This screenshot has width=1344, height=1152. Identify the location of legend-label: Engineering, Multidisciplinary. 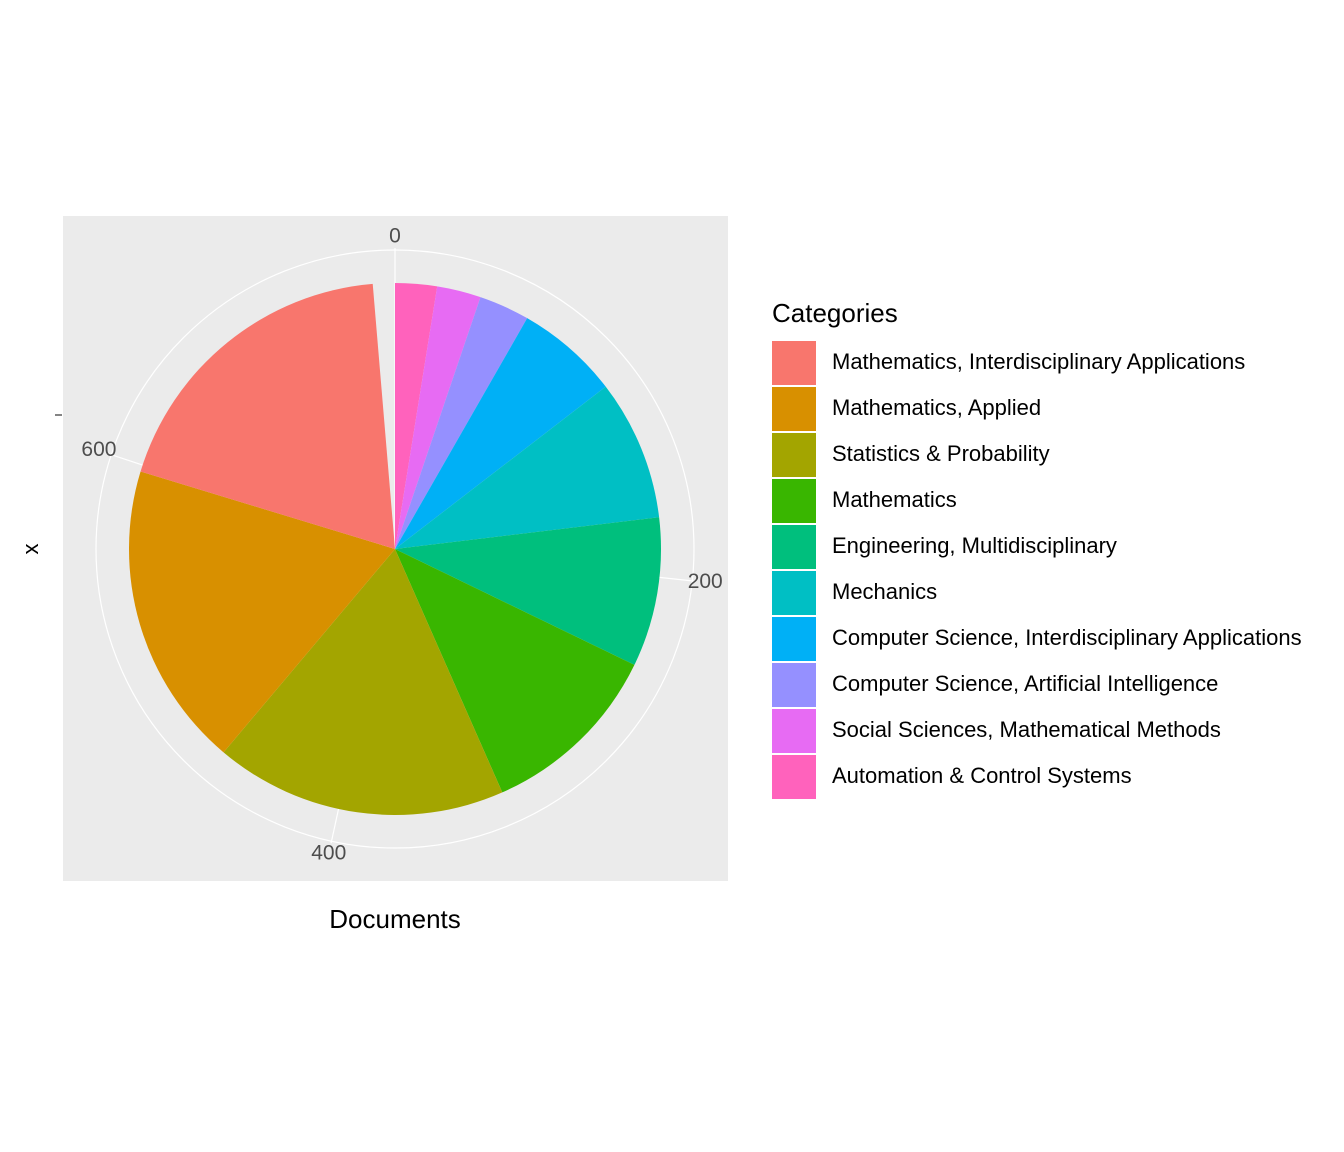
(974, 545).